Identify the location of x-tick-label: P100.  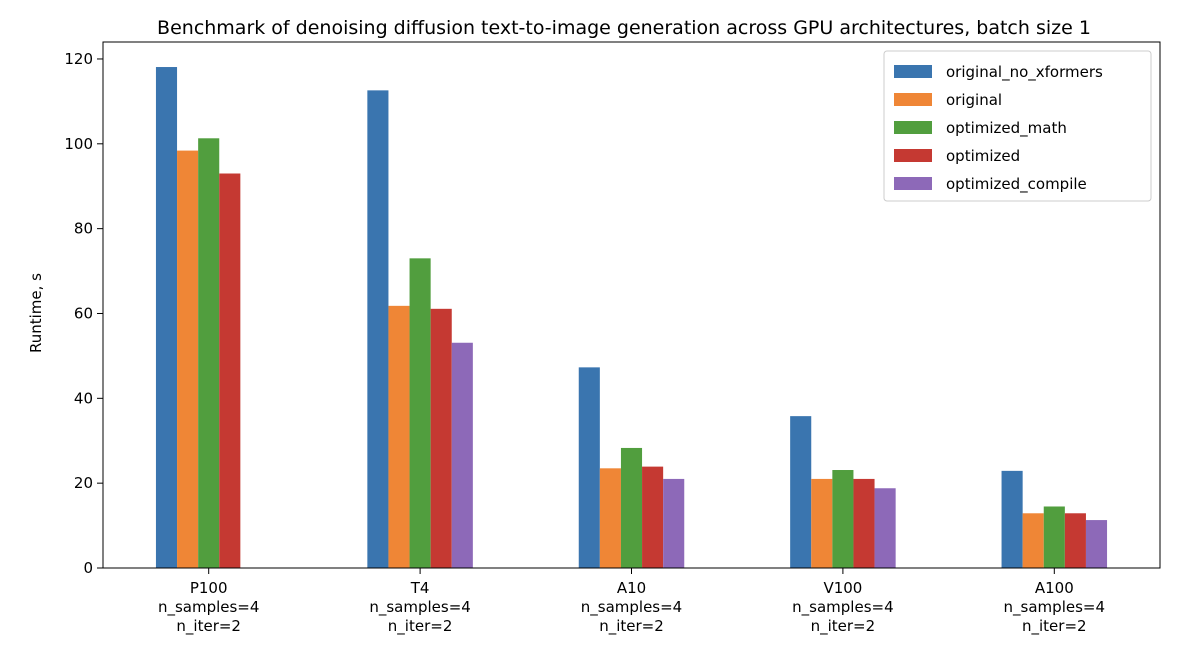
(209, 588).